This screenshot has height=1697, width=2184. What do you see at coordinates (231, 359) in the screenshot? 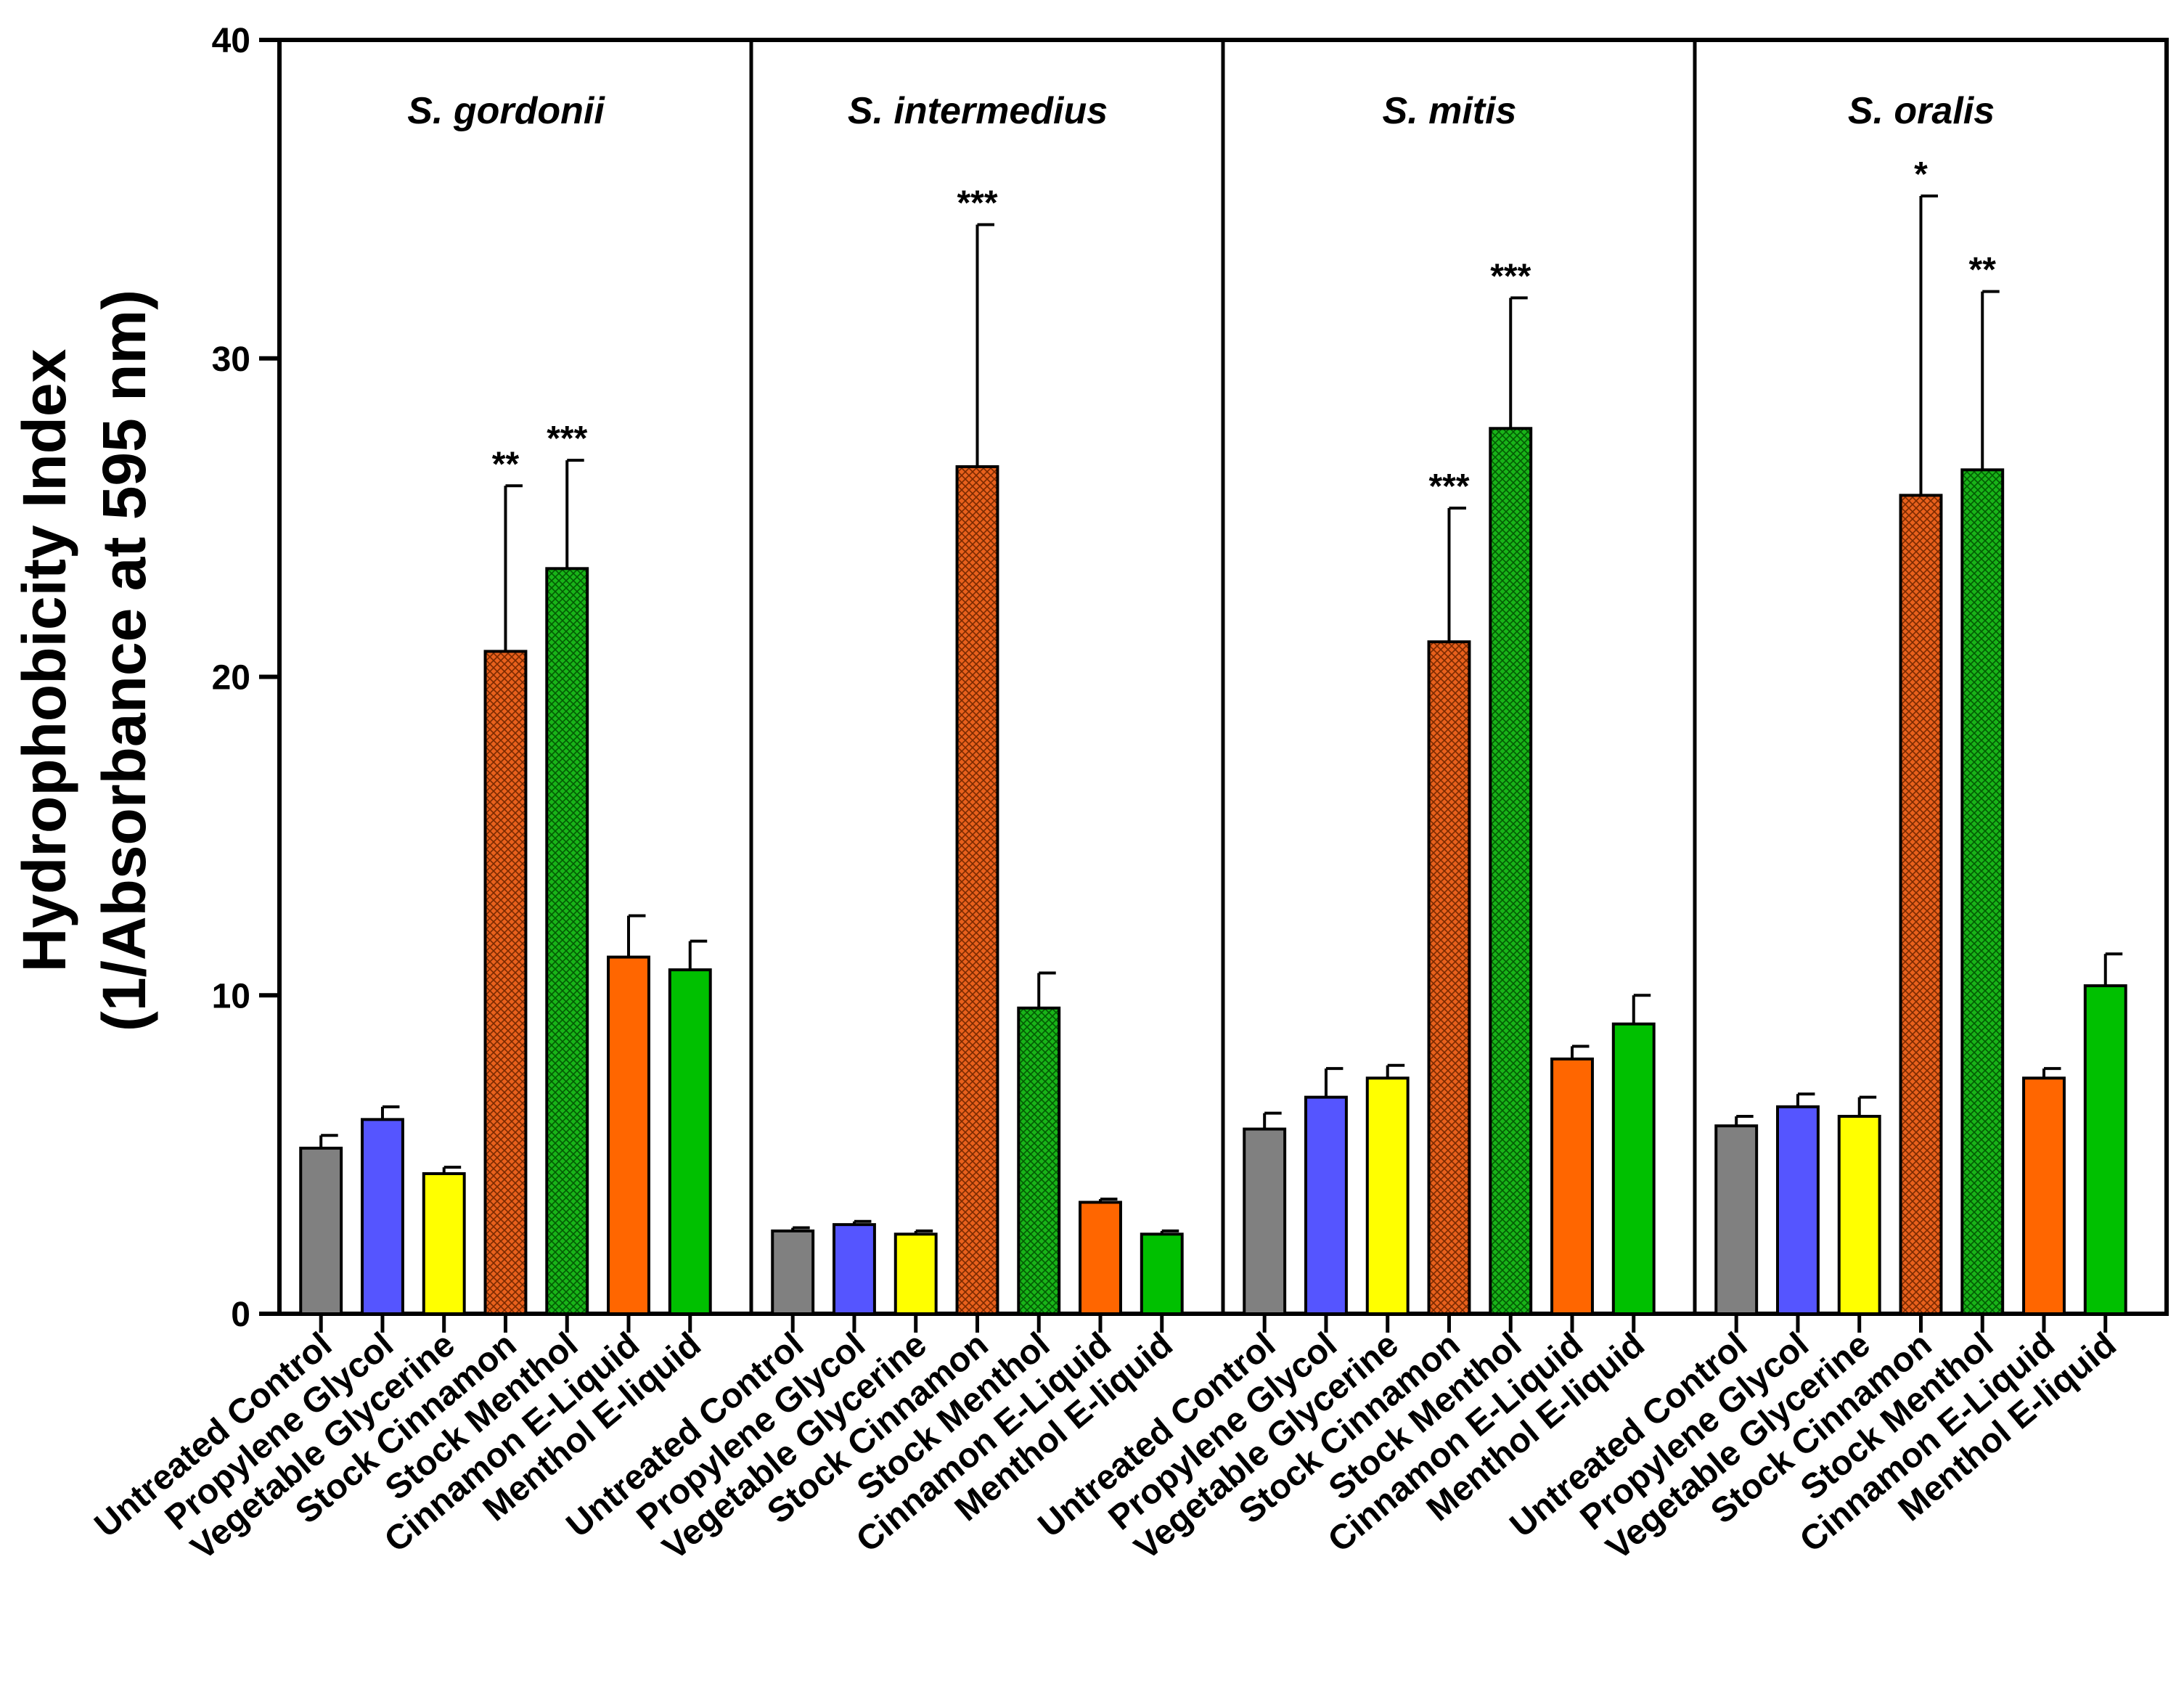
I see `y-tick-label: 30` at bounding box center [231, 359].